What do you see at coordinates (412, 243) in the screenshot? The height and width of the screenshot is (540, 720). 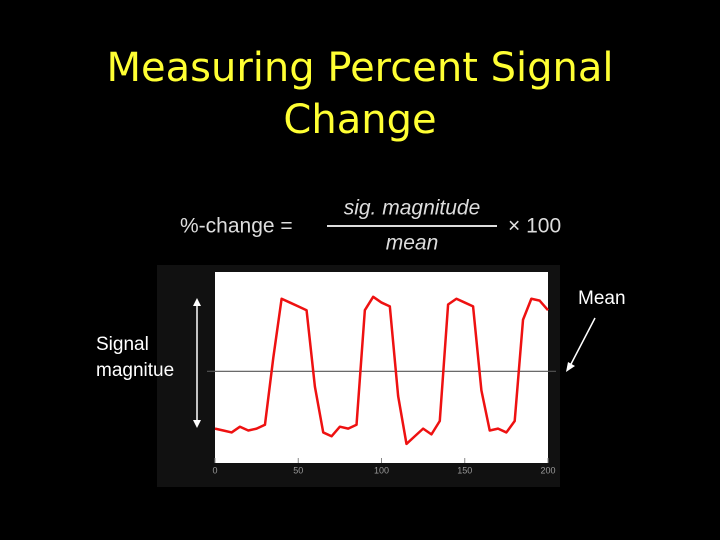 I see `formula-denominator: mean` at bounding box center [412, 243].